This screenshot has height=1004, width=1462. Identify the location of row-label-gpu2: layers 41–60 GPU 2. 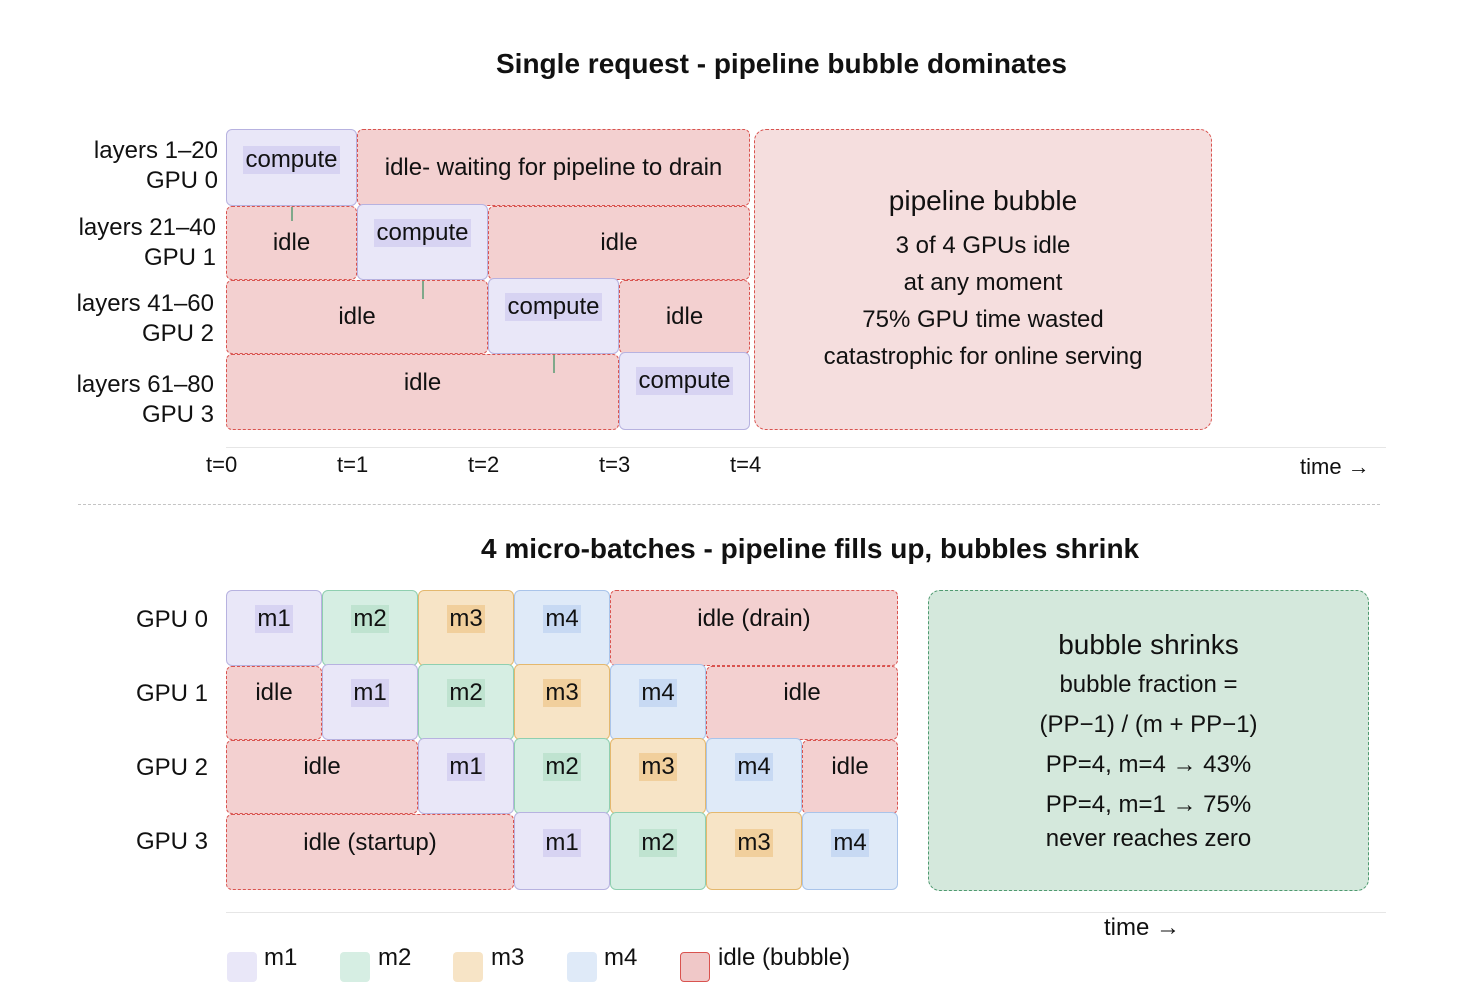
(145, 319).